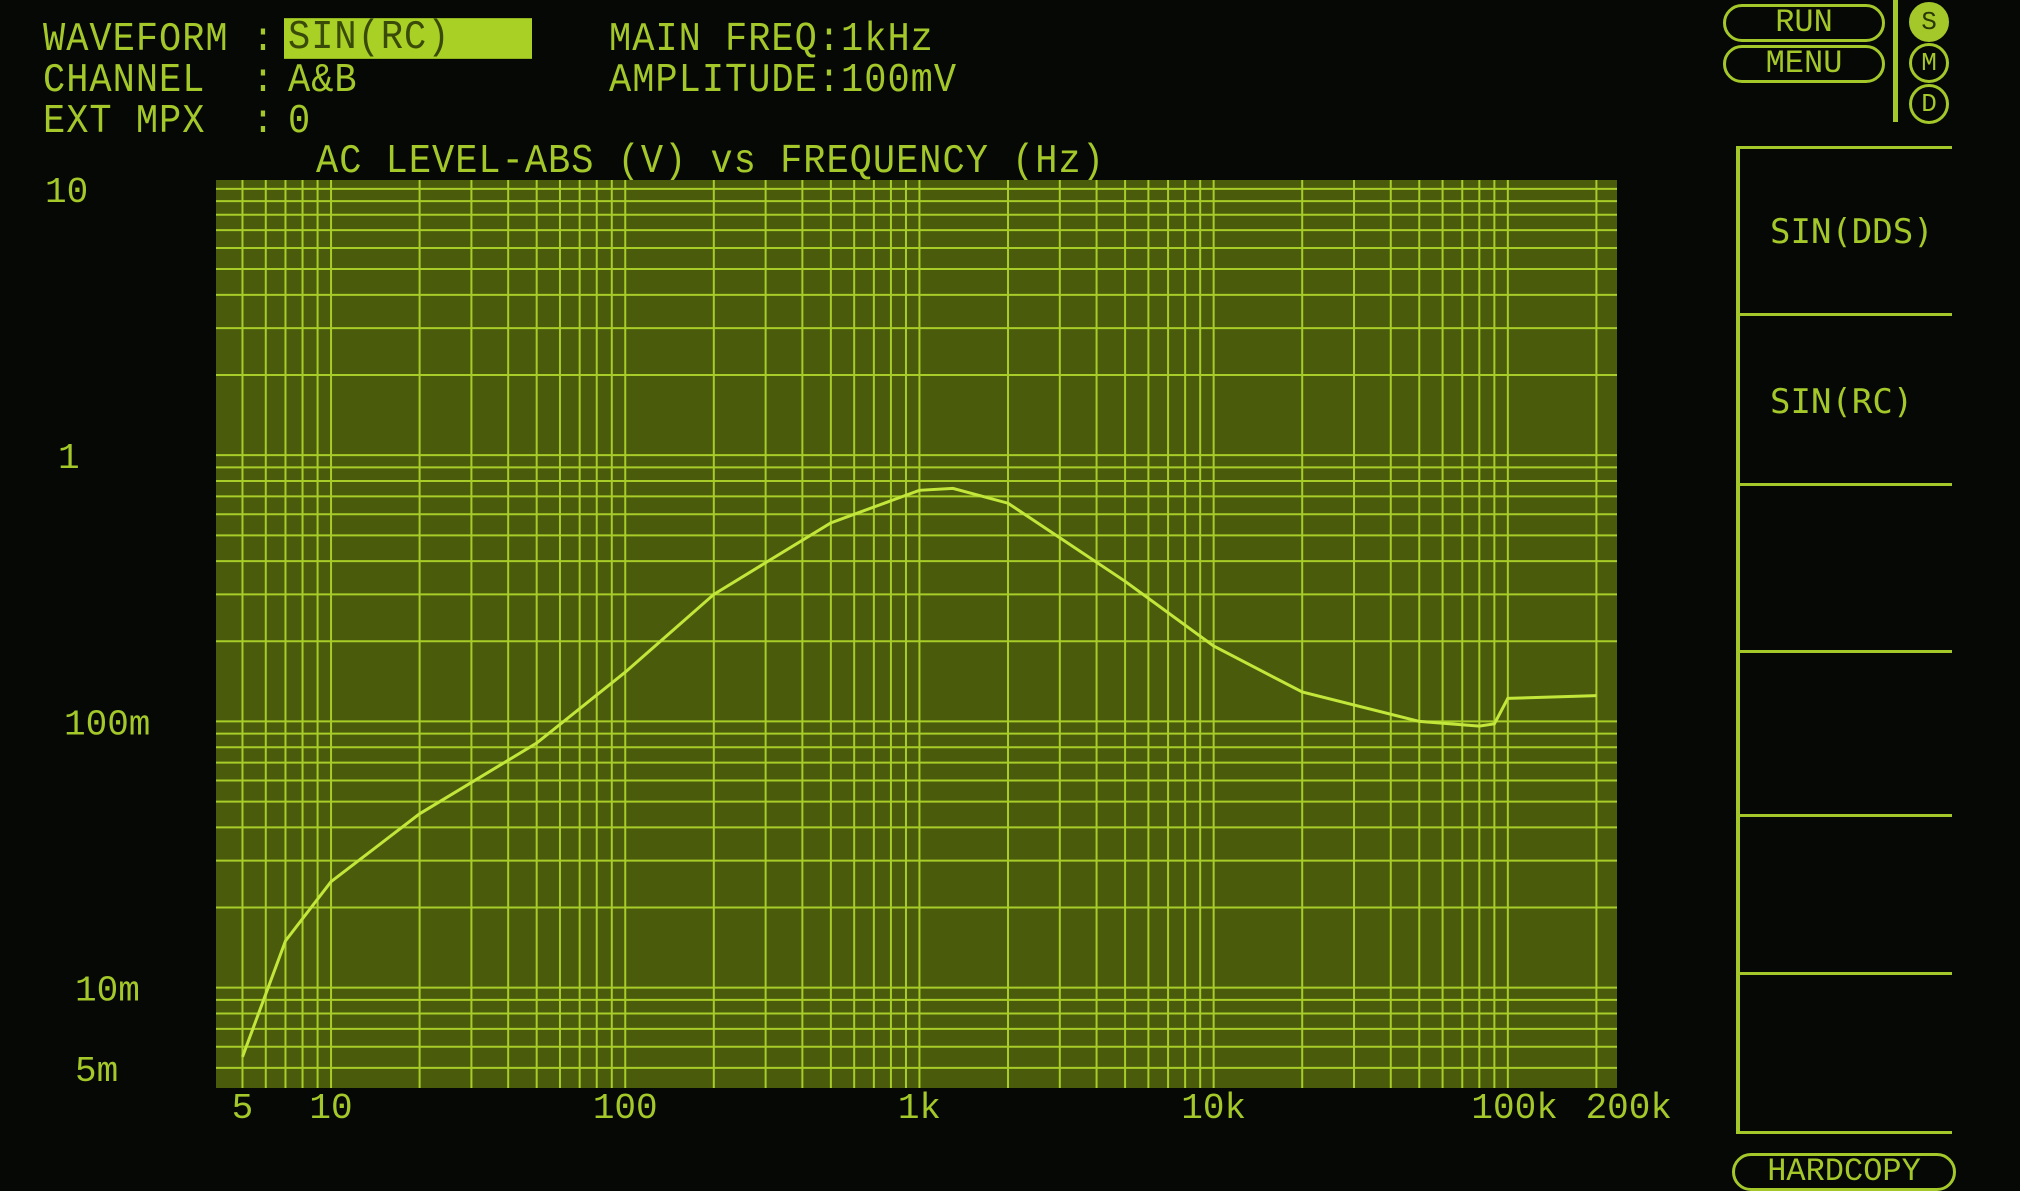  What do you see at coordinates (1738, 639) in the screenshot?
I see `softkey-bracket` at bounding box center [1738, 639].